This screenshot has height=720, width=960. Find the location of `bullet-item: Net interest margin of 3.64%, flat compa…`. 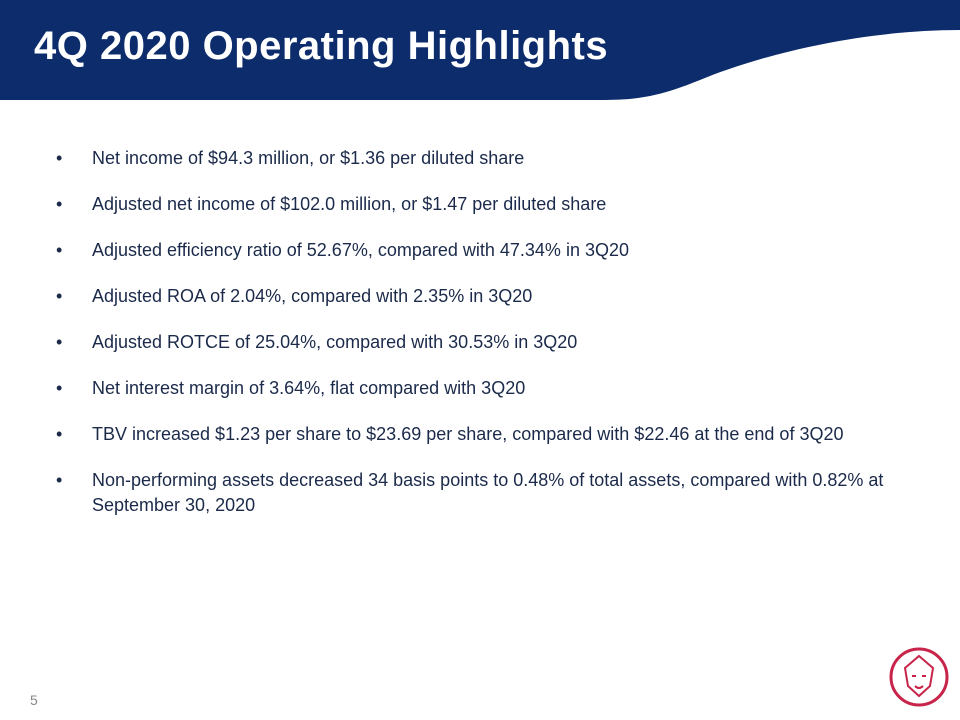

bullet-item: Net interest margin of 3.64%, flat compa… is located at coordinates (486, 388).